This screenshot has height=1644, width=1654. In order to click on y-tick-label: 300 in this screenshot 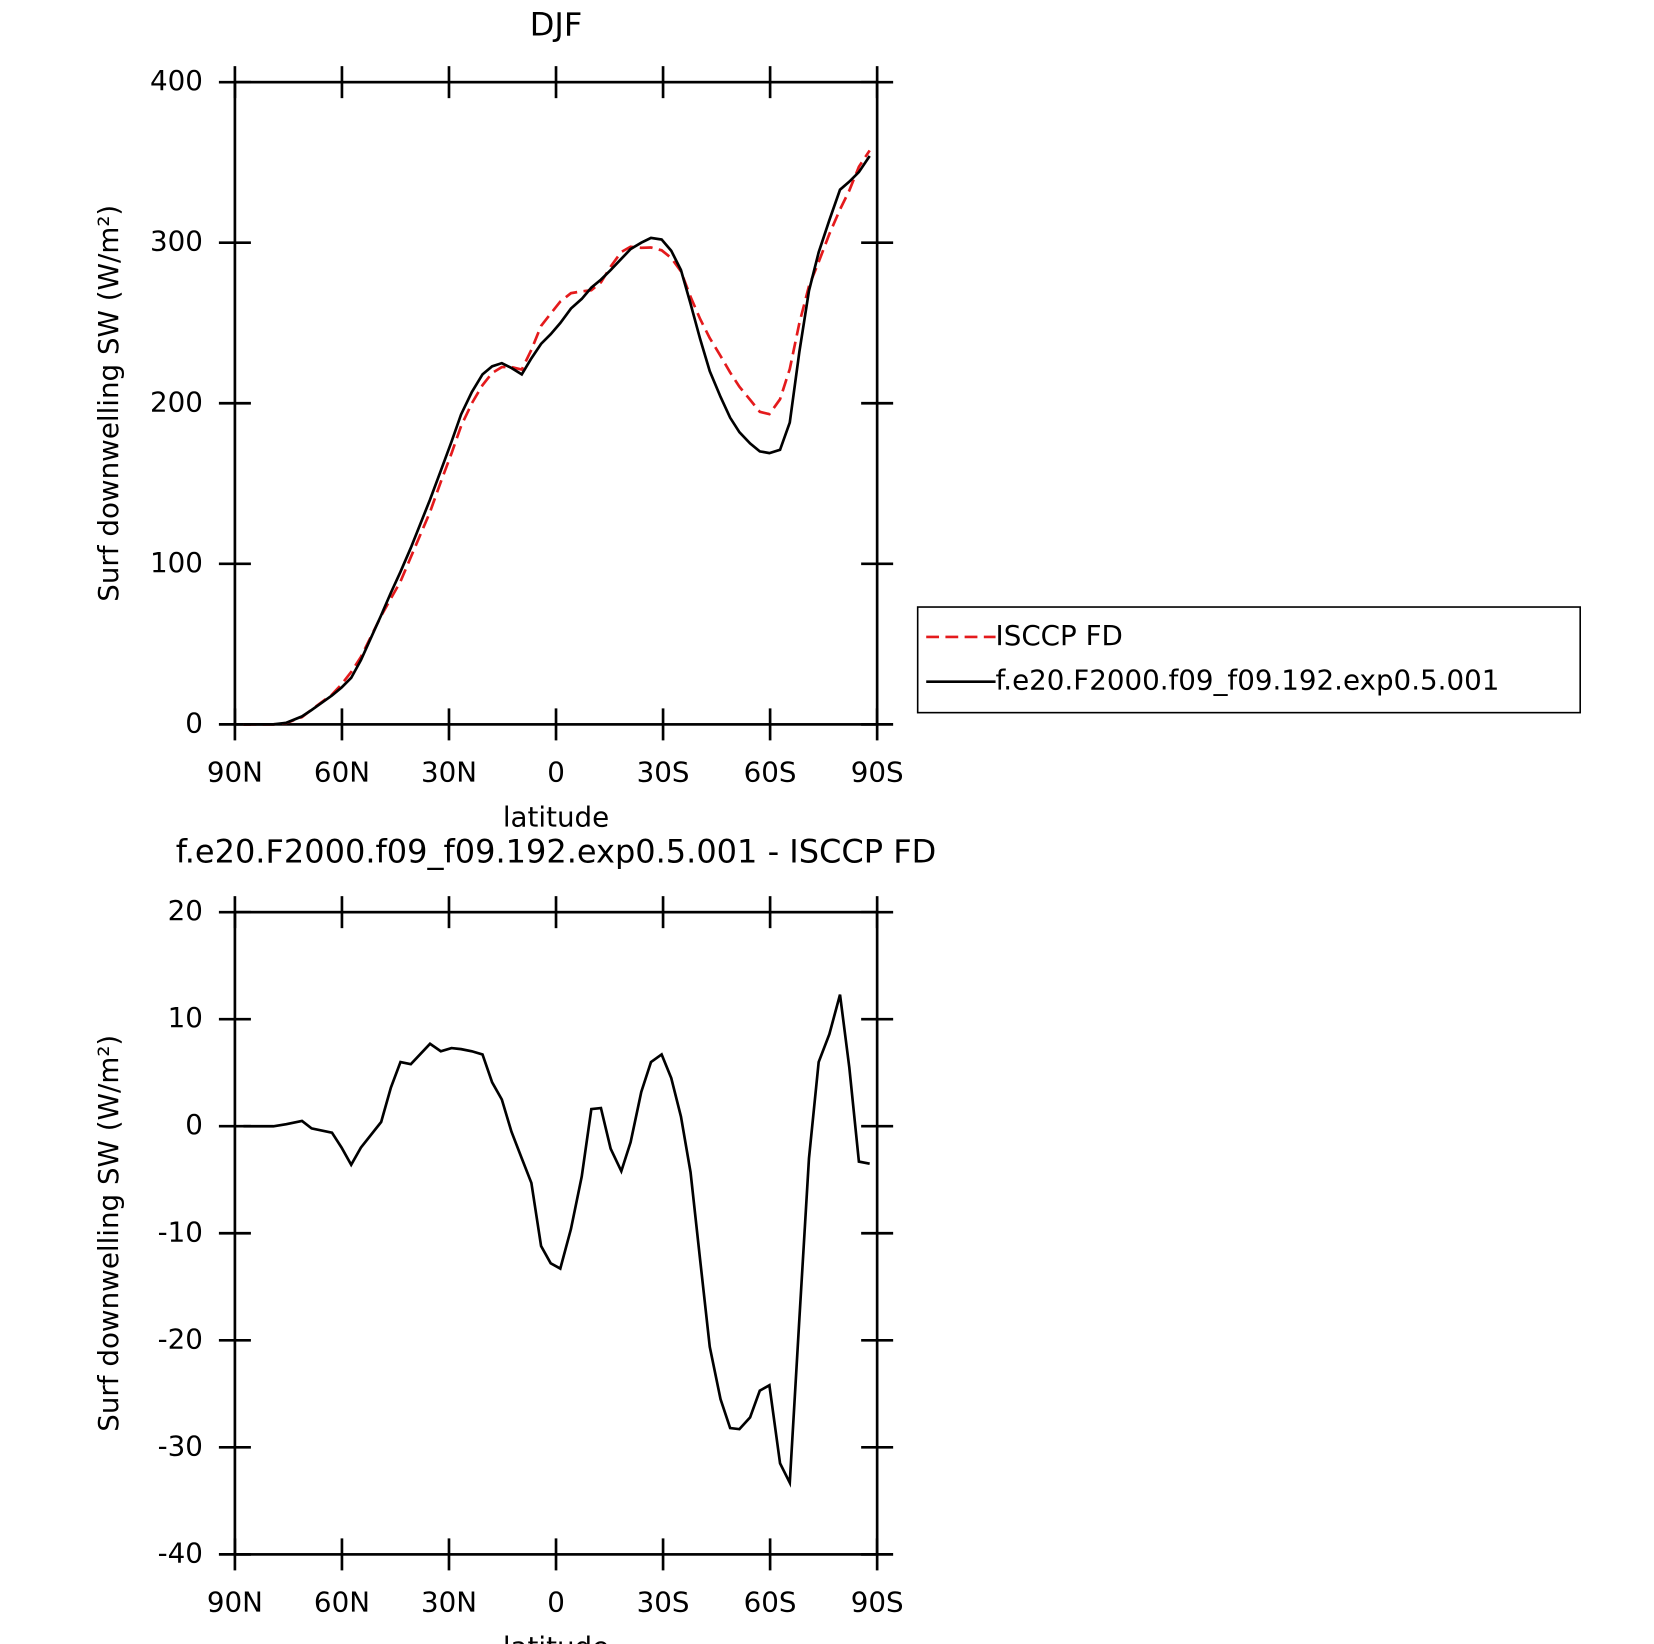, I will do `click(176, 241)`.